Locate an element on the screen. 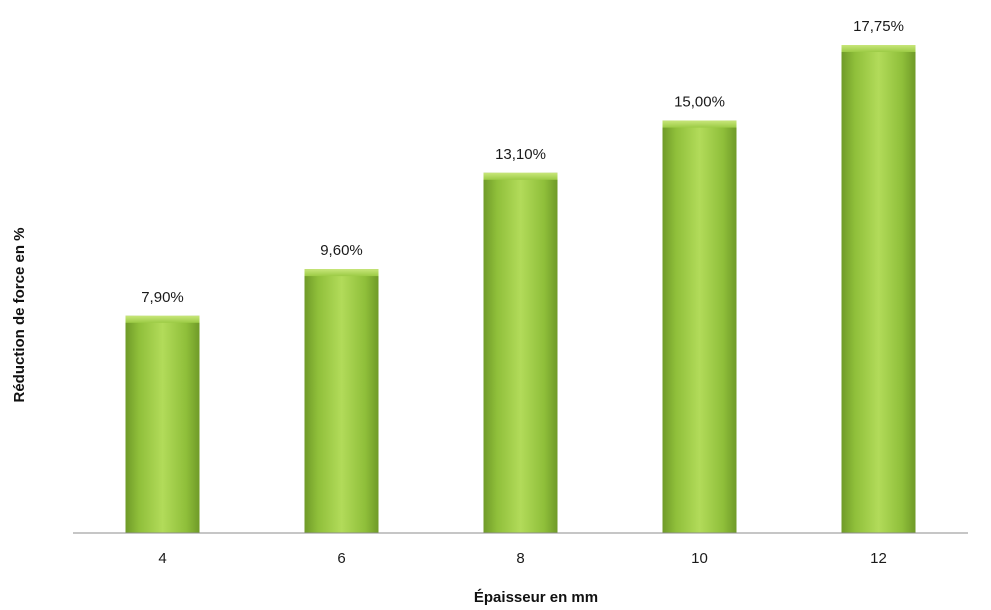 The image size is (991, 610). x-tick-label-12: 12 is located at coordinates (878, 558).